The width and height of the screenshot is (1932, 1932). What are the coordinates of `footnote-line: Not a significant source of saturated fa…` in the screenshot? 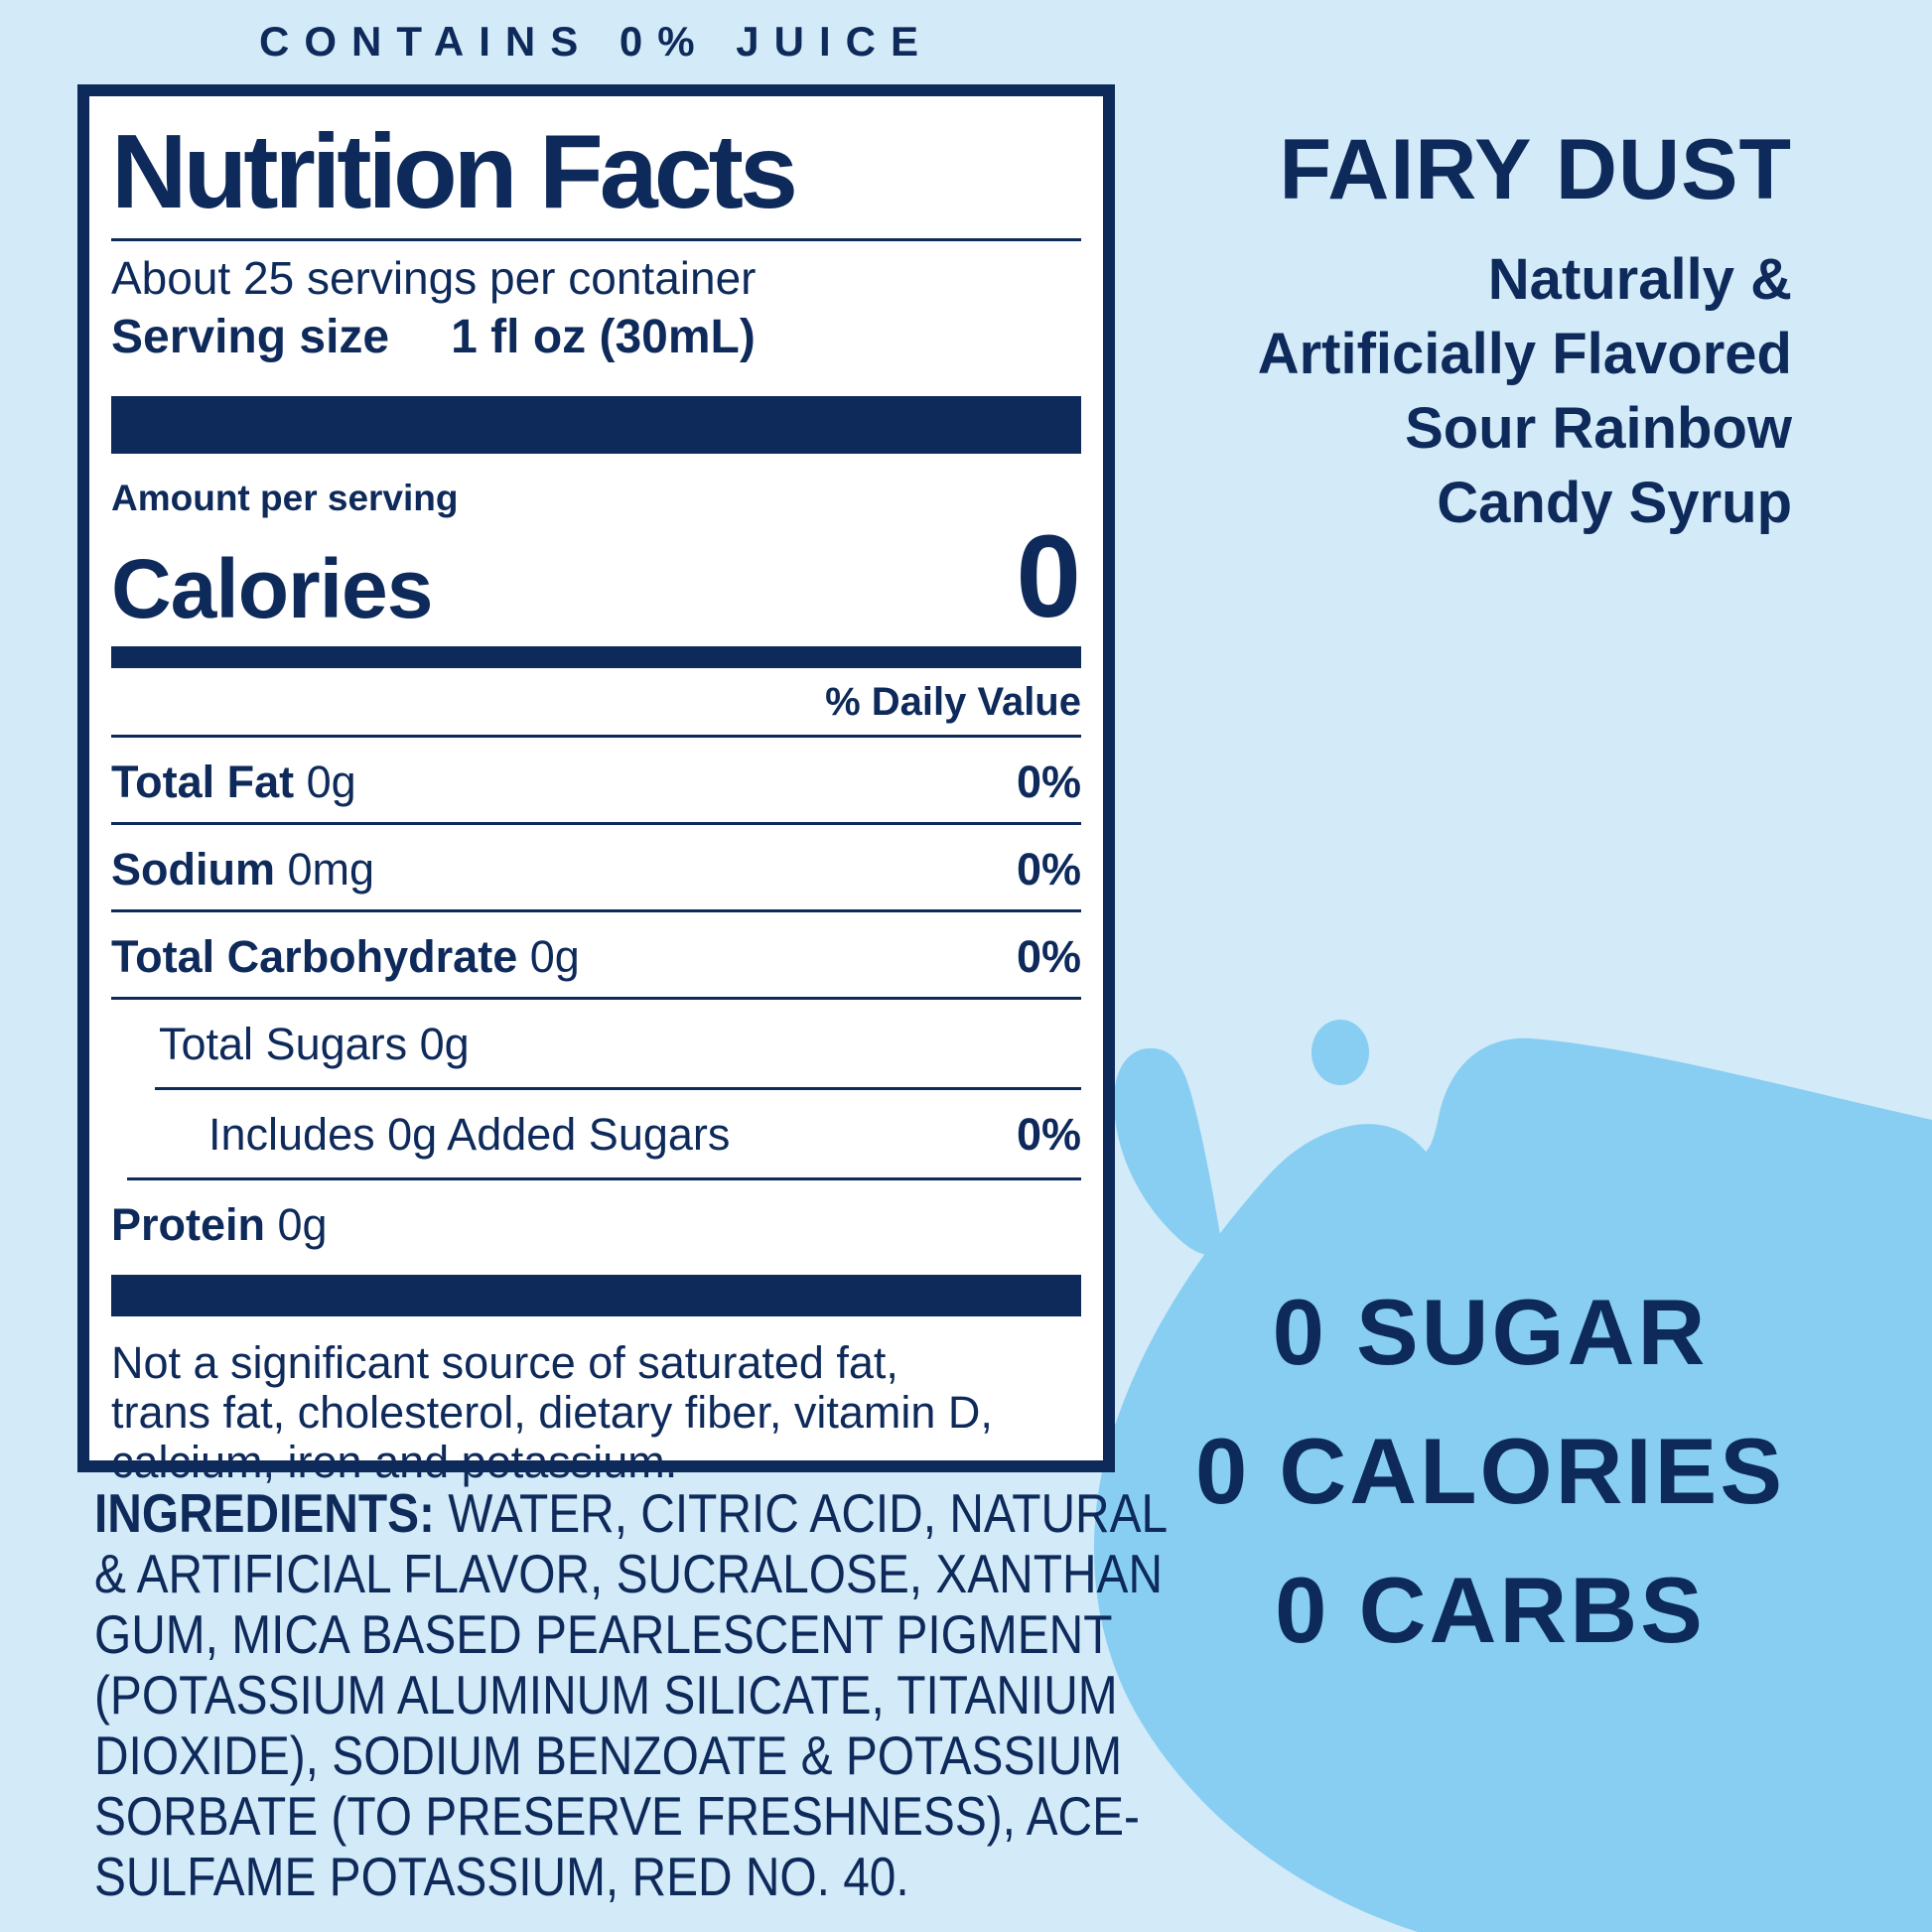 It's located at (505, 1363).